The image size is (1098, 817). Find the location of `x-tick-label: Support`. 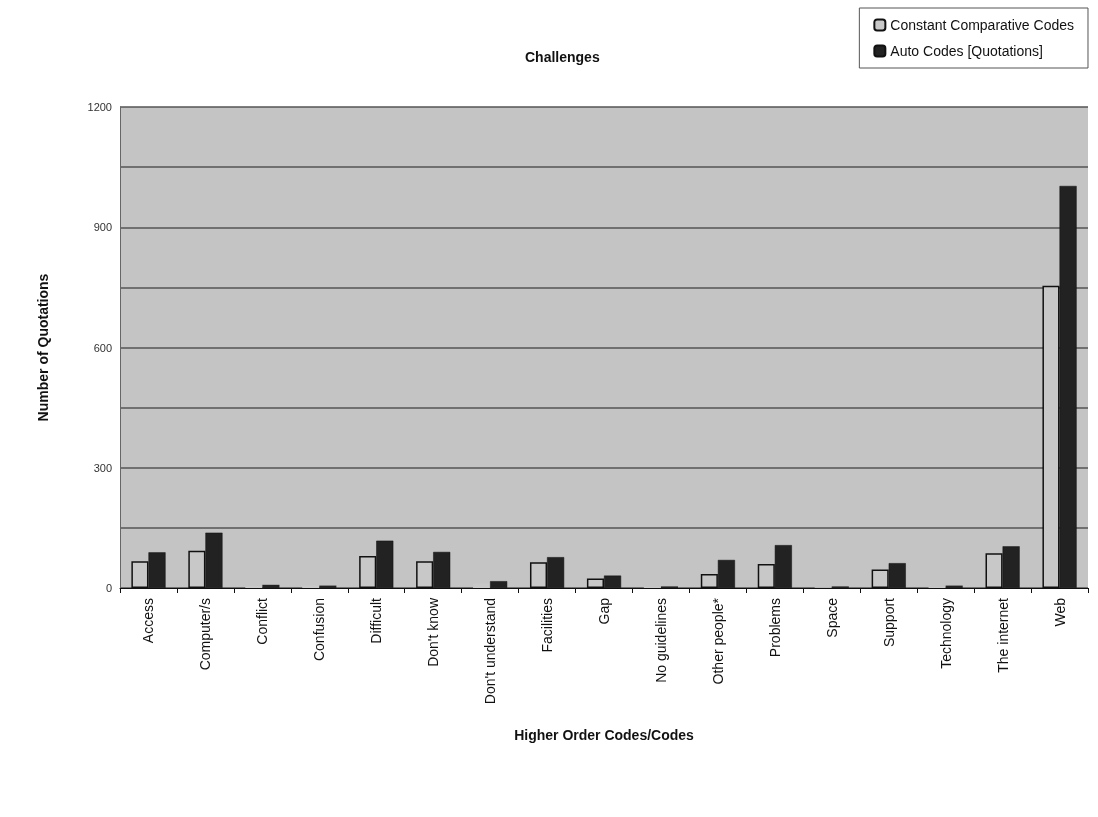

x-tick-label: Support is located at coordinates (888, 622).